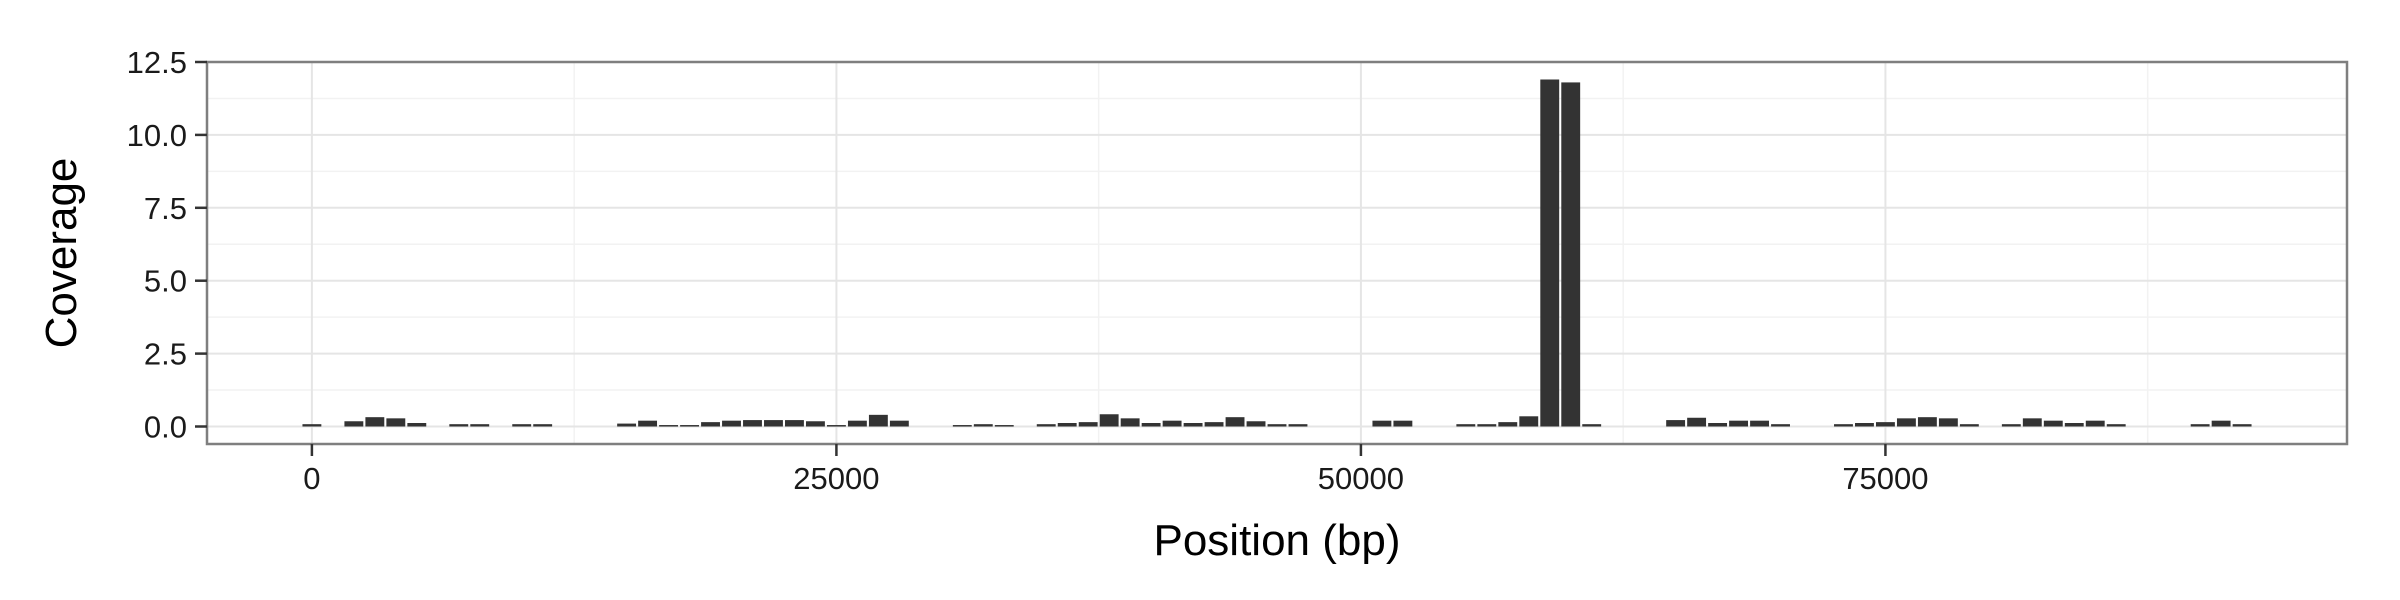 The width and height of the screenshot is (2400, 600). Describe the element at coordinates (165, 281) in the screenshot. I see `y-tick-label: 5.0` at that location.